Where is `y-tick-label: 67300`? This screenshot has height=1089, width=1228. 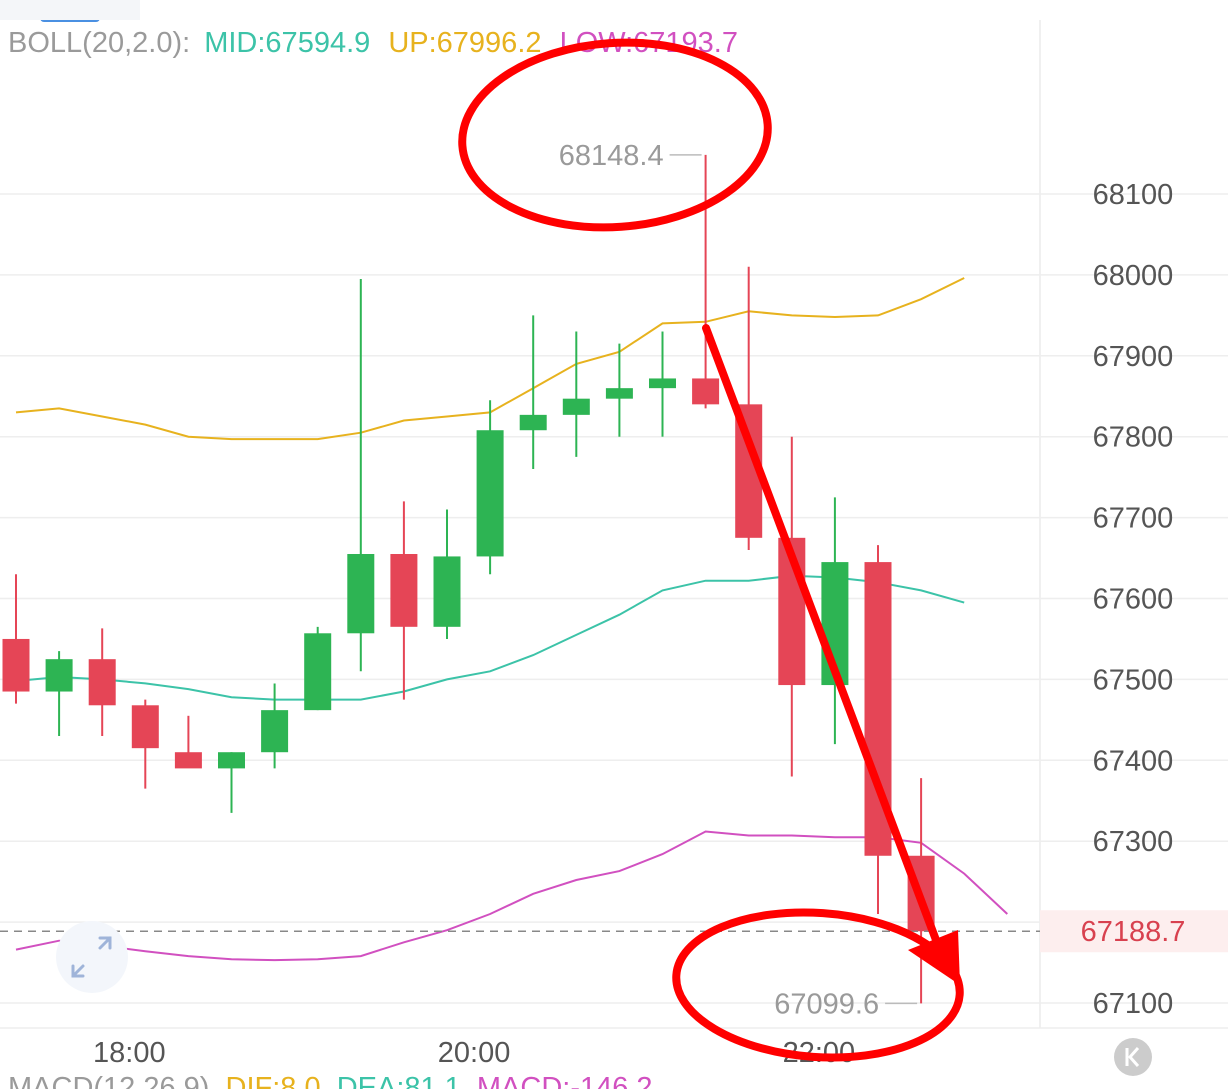
y-tick-label: 67300 is located at coordinates (1133, 842).